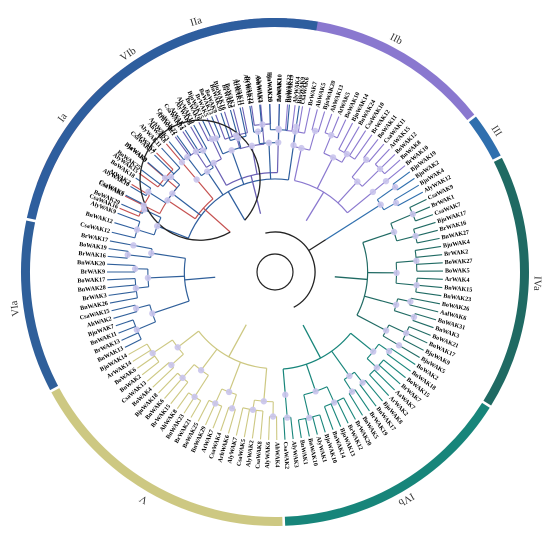 This screenshot has width=550, height=545. I want to click on leaf-label: BoWAK26, so click(455, 307).